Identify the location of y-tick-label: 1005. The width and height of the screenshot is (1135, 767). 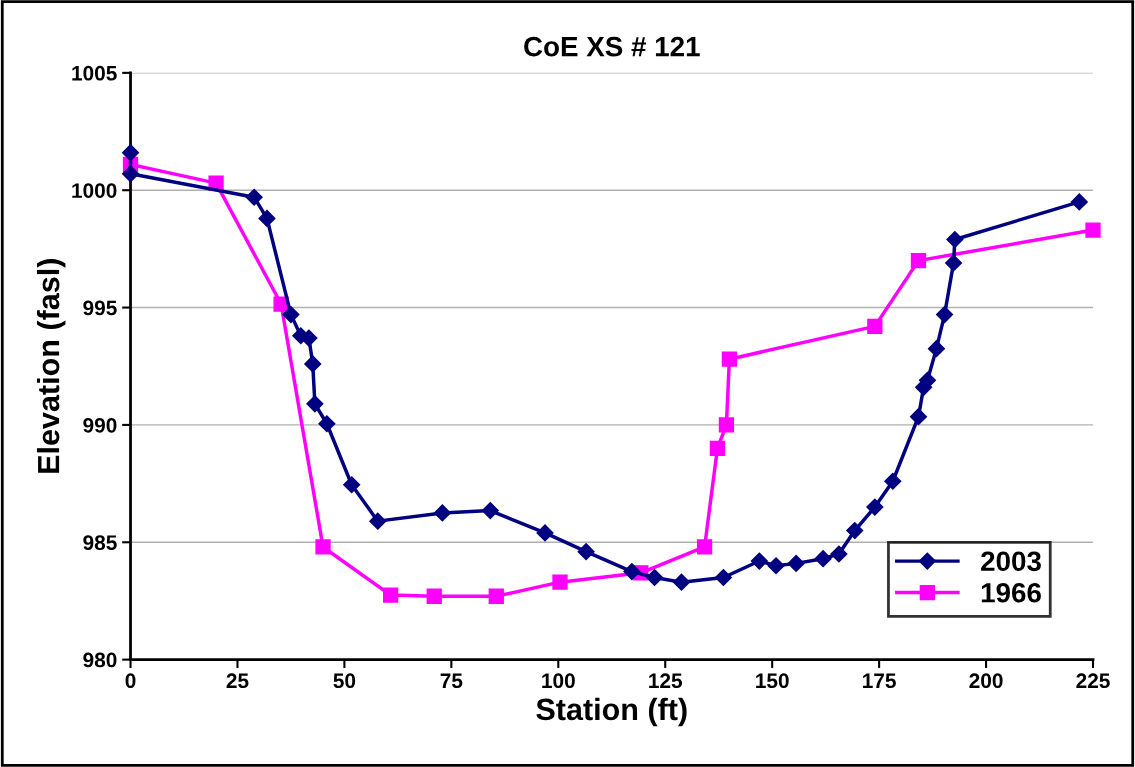
(94, 73).